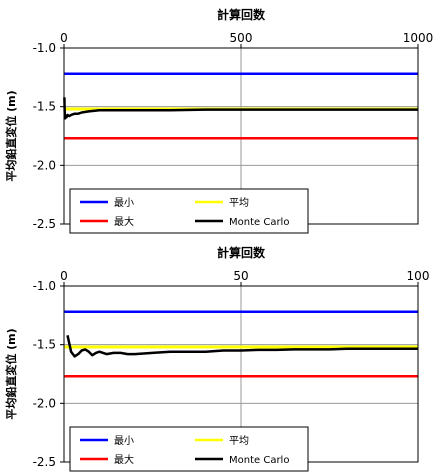 The width and height of the screenshot is (434, 476). I want to click on x-tick-label: 500, so click(241, 38).